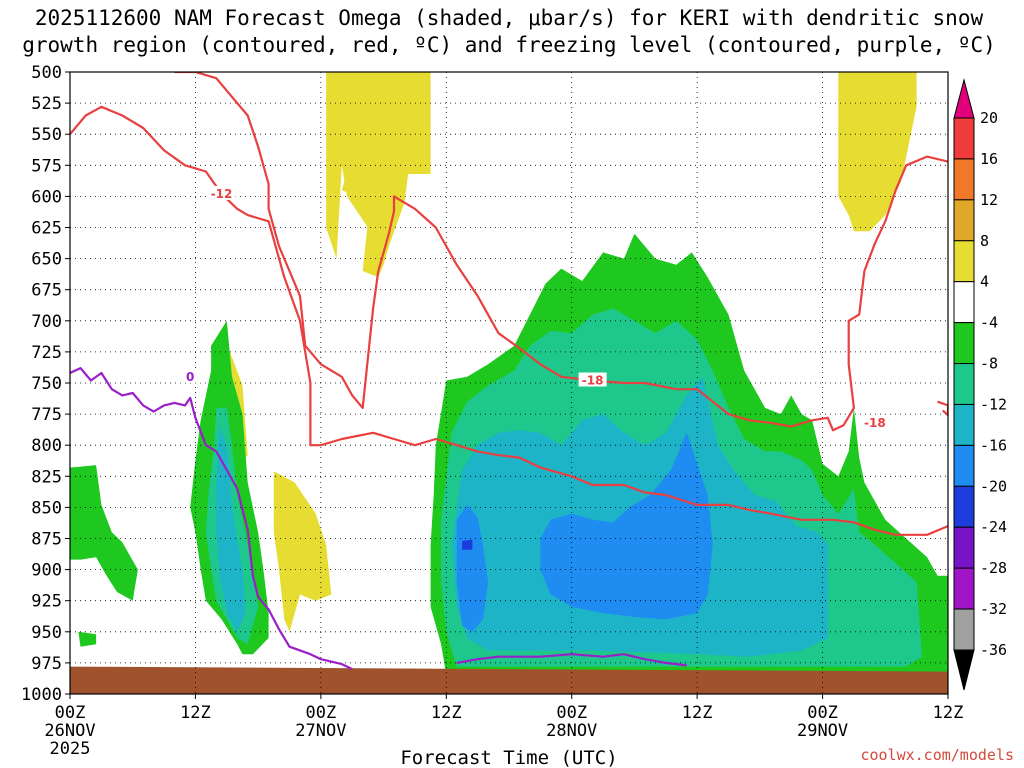  I want to click on y-tick-label-950: 950, so click(46, 633).